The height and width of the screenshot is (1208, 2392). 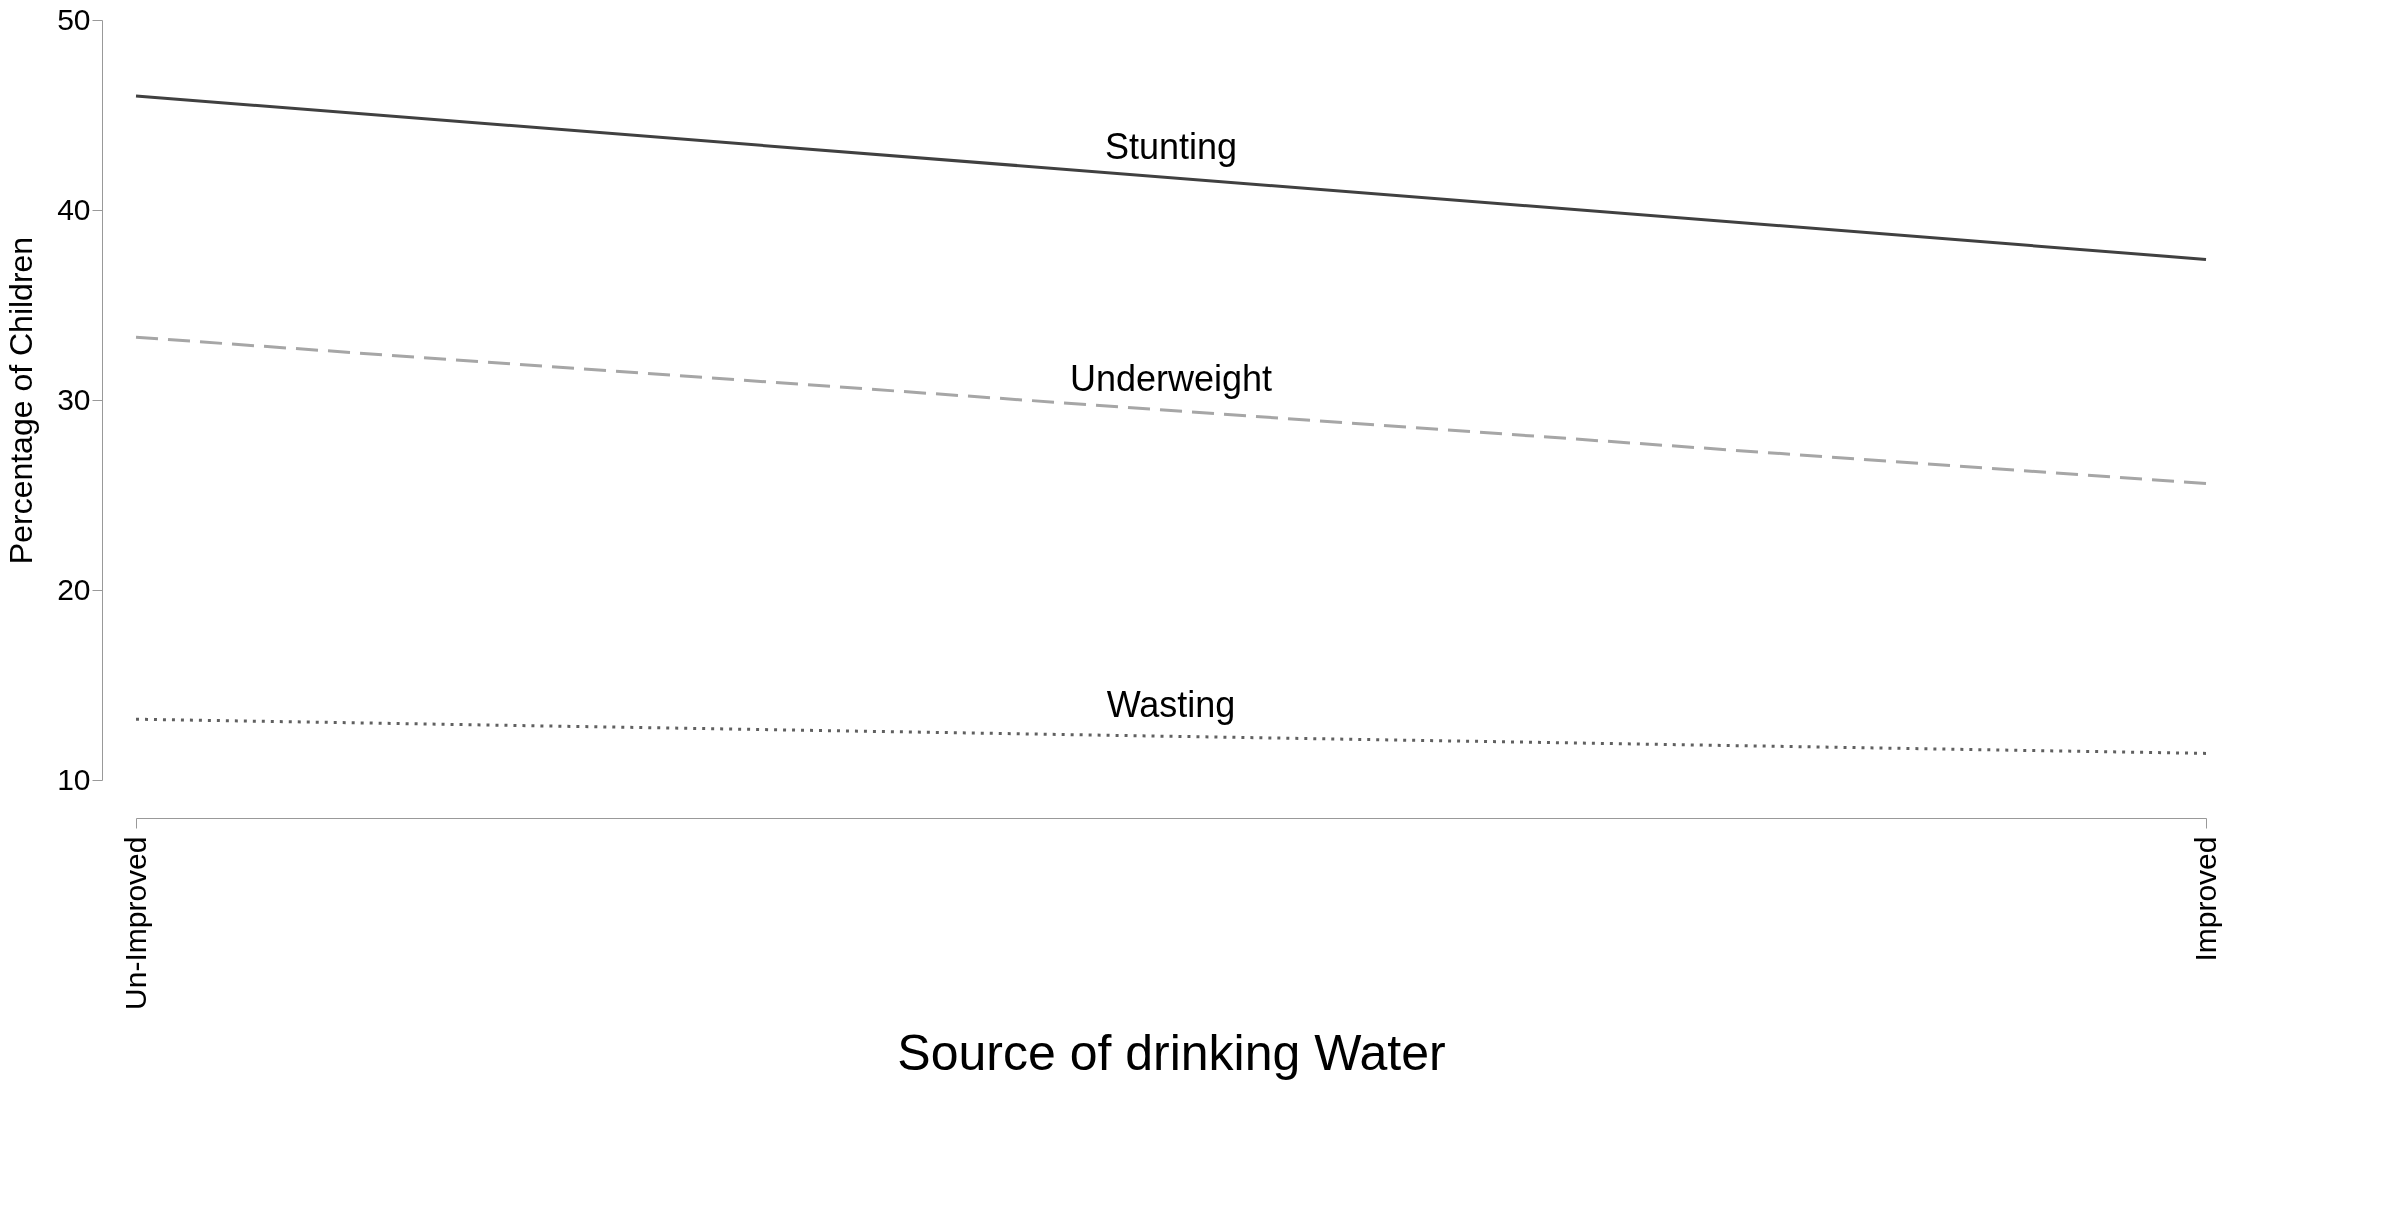 What do you see at coordinates (2205, 899) in the screenshot?
I see `x-tick-label: Improved` at bounding box center [2205, 899].